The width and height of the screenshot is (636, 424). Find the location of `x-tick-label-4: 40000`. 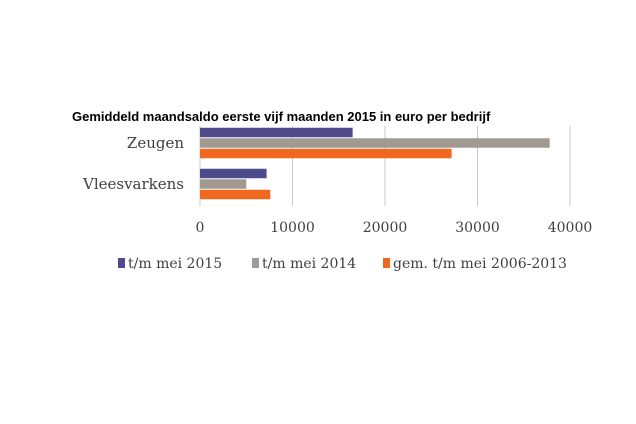

x-tick-label-4: 40000 is located at coordinates (570, 228).